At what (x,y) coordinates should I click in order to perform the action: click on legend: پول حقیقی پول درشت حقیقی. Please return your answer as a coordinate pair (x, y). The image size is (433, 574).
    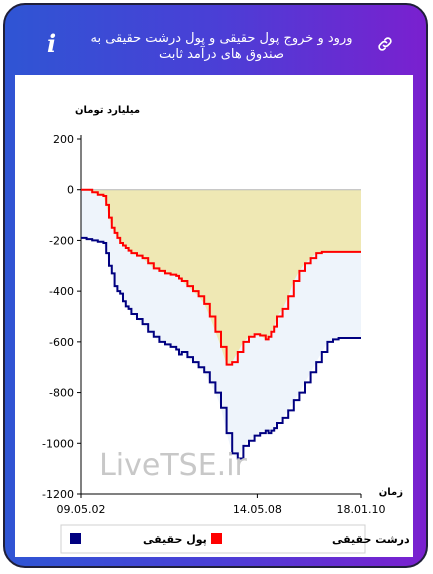
    Looking at the image, I should click on (243, 539).